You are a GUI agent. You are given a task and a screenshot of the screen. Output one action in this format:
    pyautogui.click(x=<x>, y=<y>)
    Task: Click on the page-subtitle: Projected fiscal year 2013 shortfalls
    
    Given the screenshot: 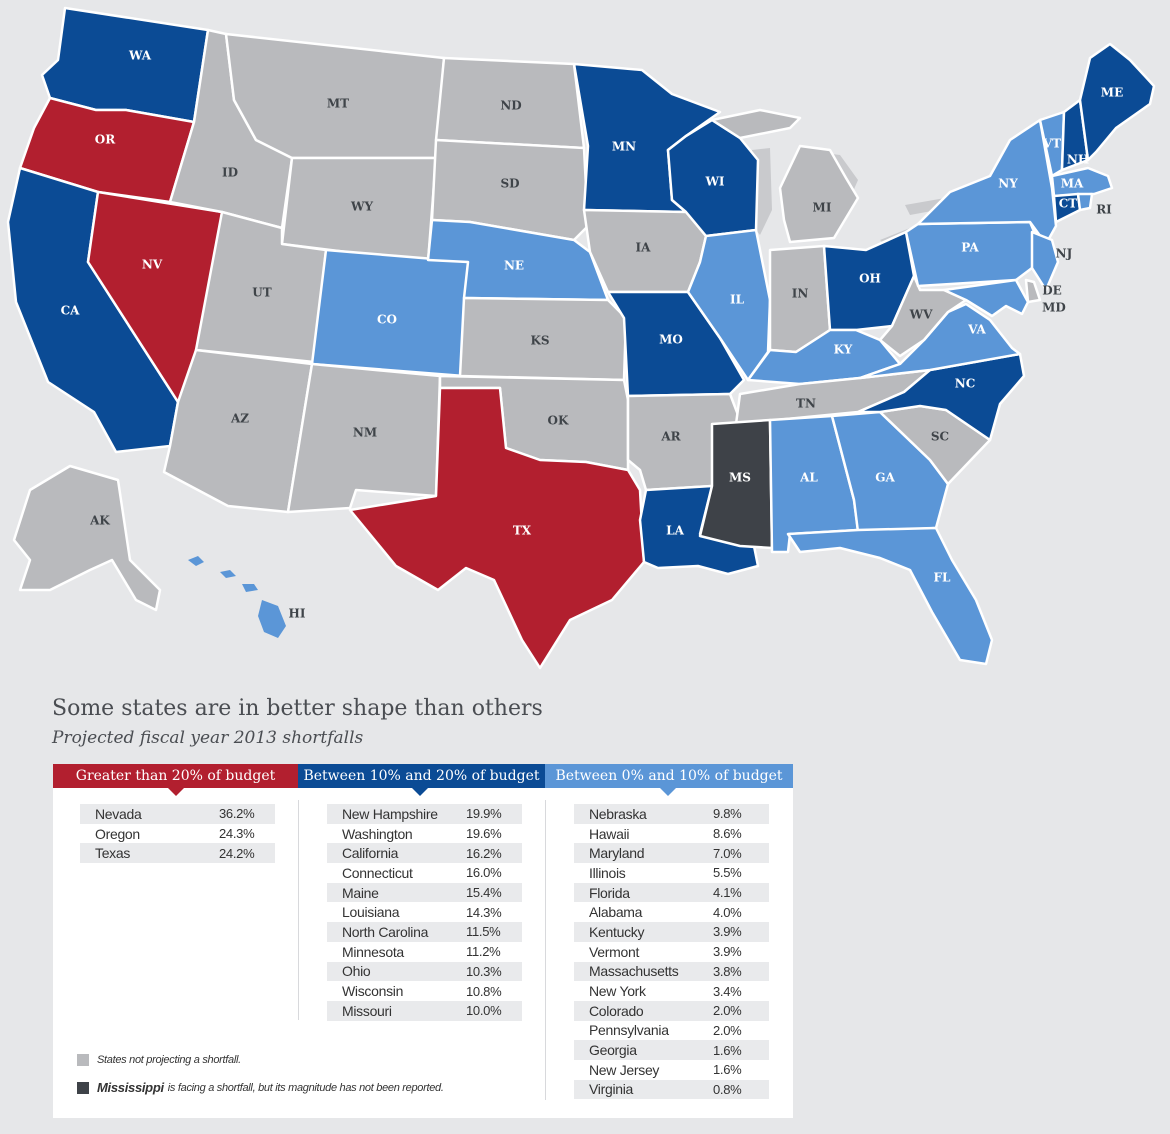 What is the action you would take?
    pyautogui.click(x=208, y=738)
    